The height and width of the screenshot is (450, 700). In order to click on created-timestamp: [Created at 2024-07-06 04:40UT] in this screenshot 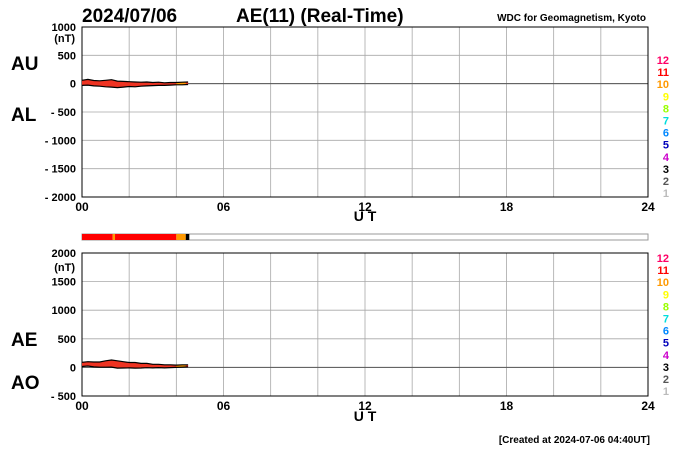, I will do `click(574, 440)`.